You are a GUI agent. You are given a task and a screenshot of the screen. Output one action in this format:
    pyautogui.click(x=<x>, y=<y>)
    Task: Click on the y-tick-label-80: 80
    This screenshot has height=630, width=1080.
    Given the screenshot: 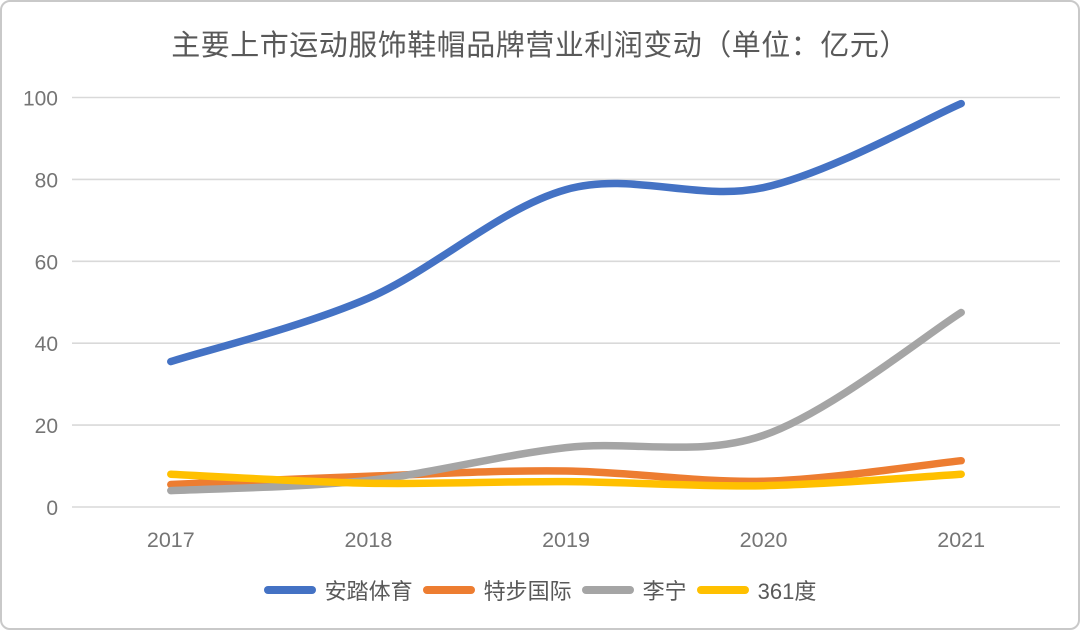 What is the action you would take?
    pyautogui.click(x=46, y=180)
    